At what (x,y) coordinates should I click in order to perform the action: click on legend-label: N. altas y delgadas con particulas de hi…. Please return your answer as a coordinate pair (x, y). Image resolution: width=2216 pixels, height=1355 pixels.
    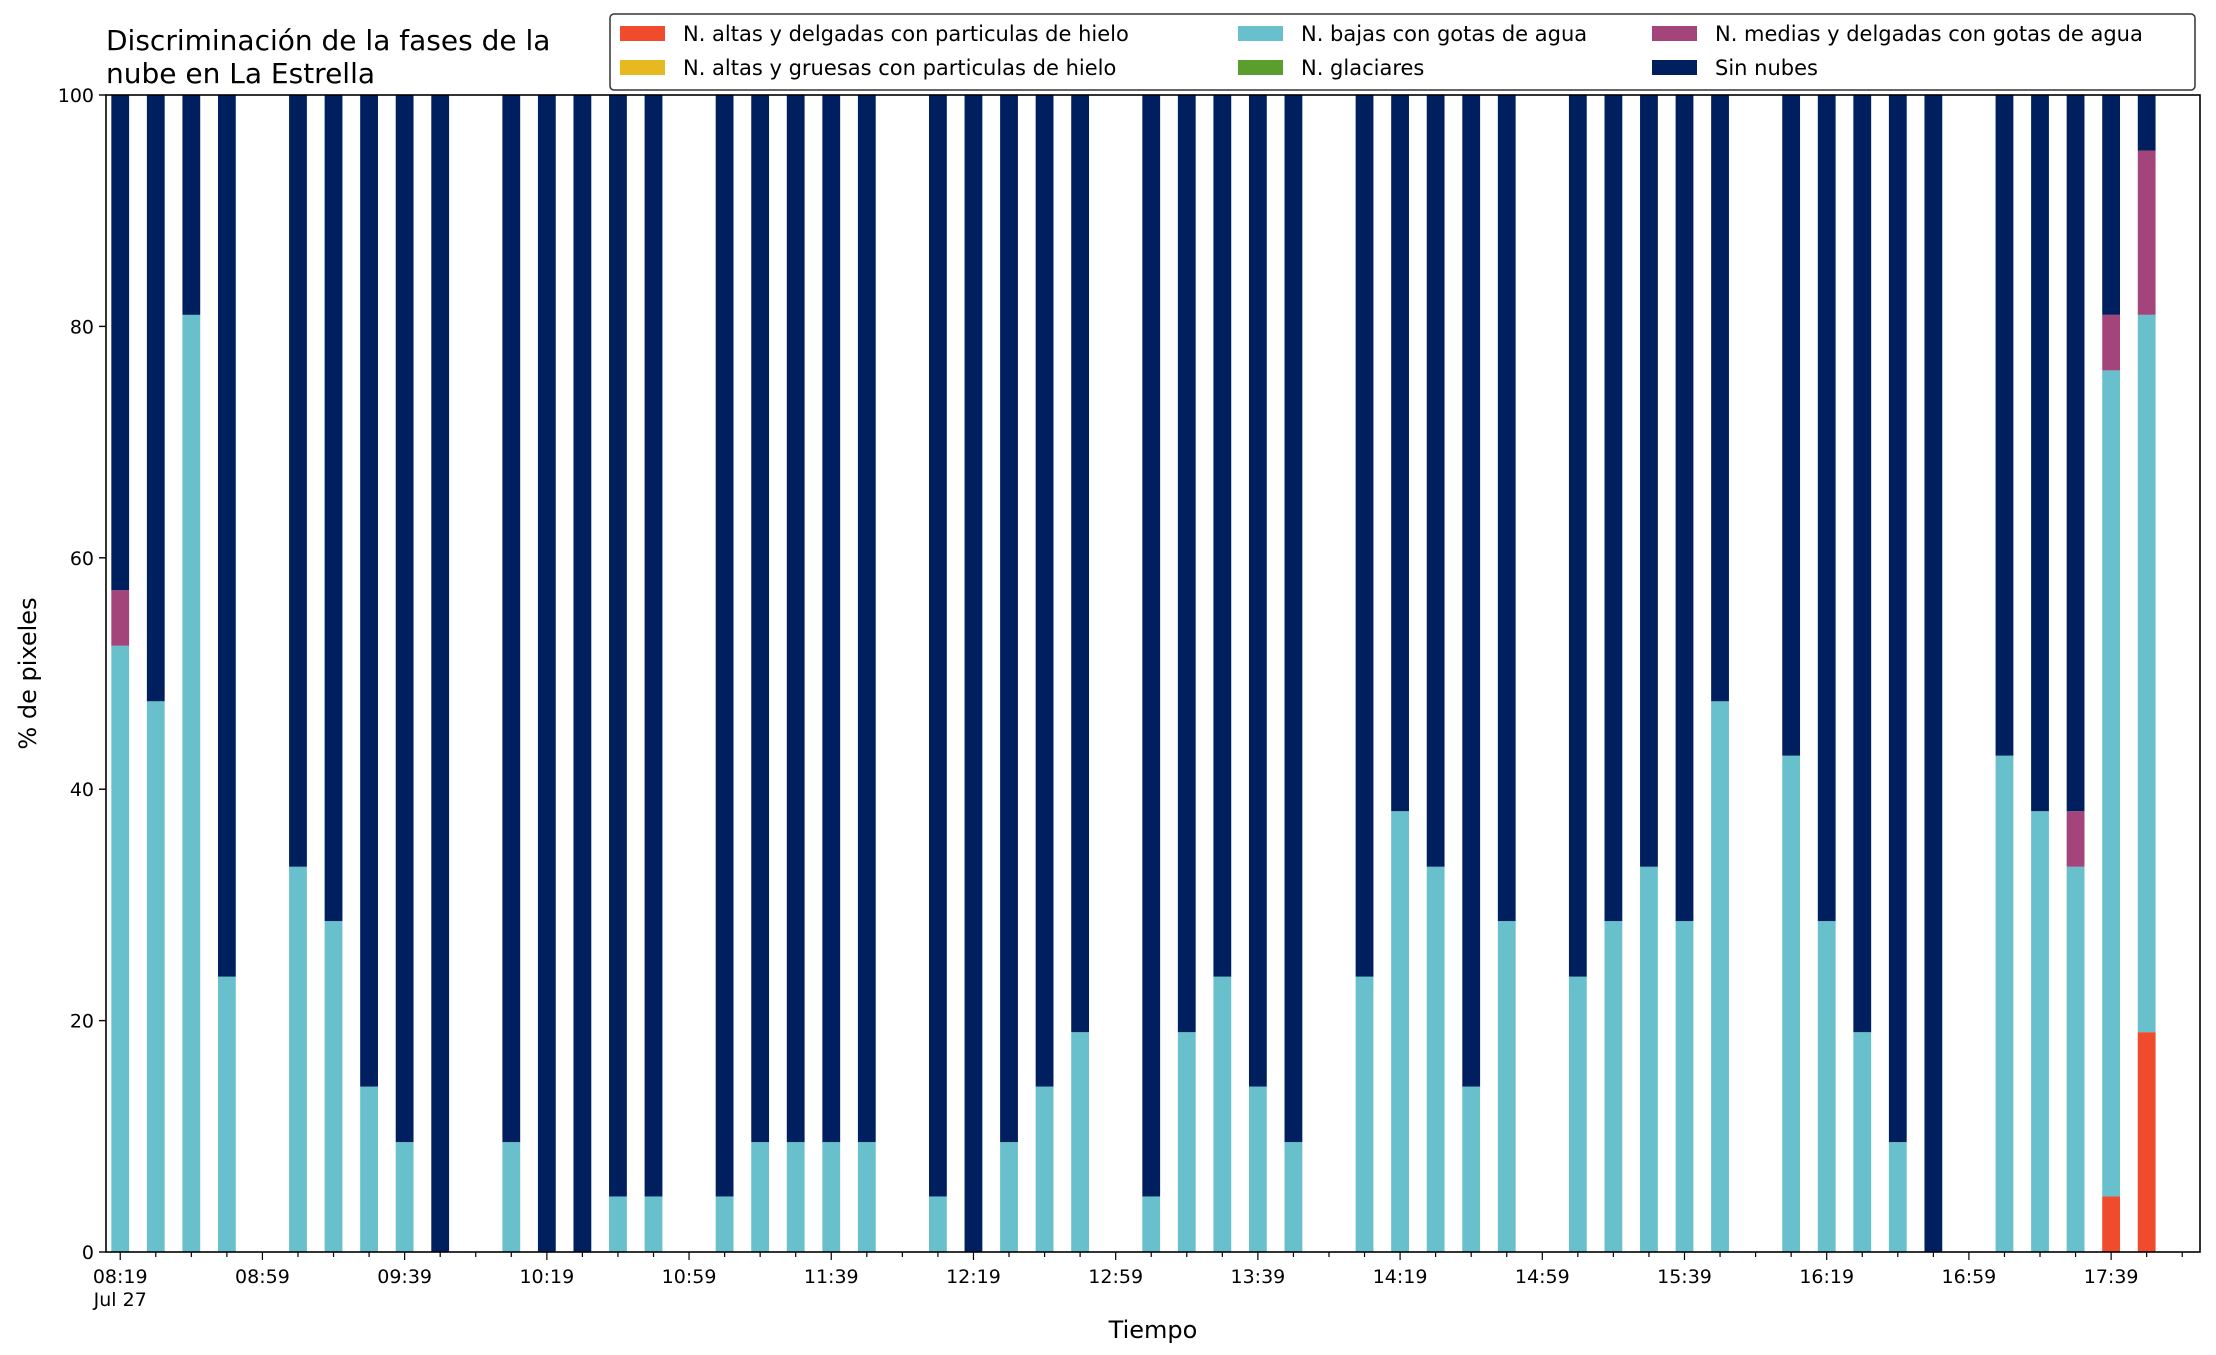
    Looking at the image, I should click on (906, 34).